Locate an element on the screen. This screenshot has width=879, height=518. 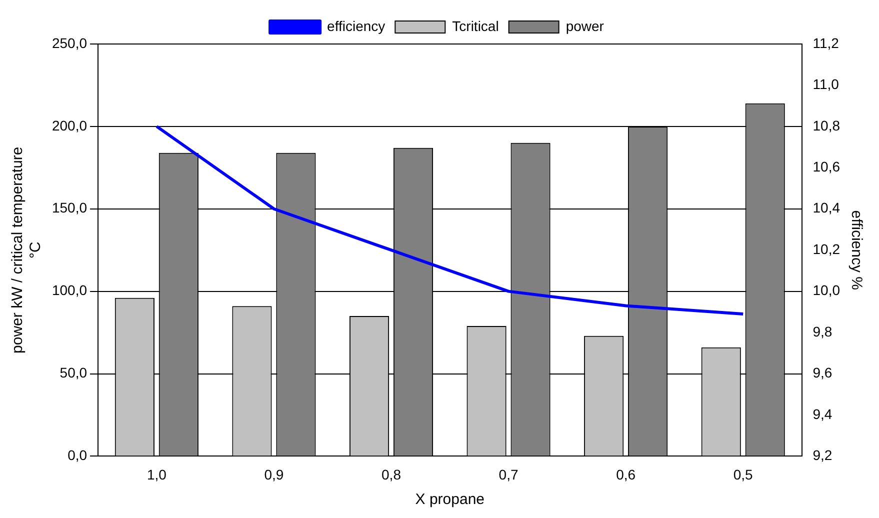
y-tick-label: 200,0 is located at coordinates (70, 125).